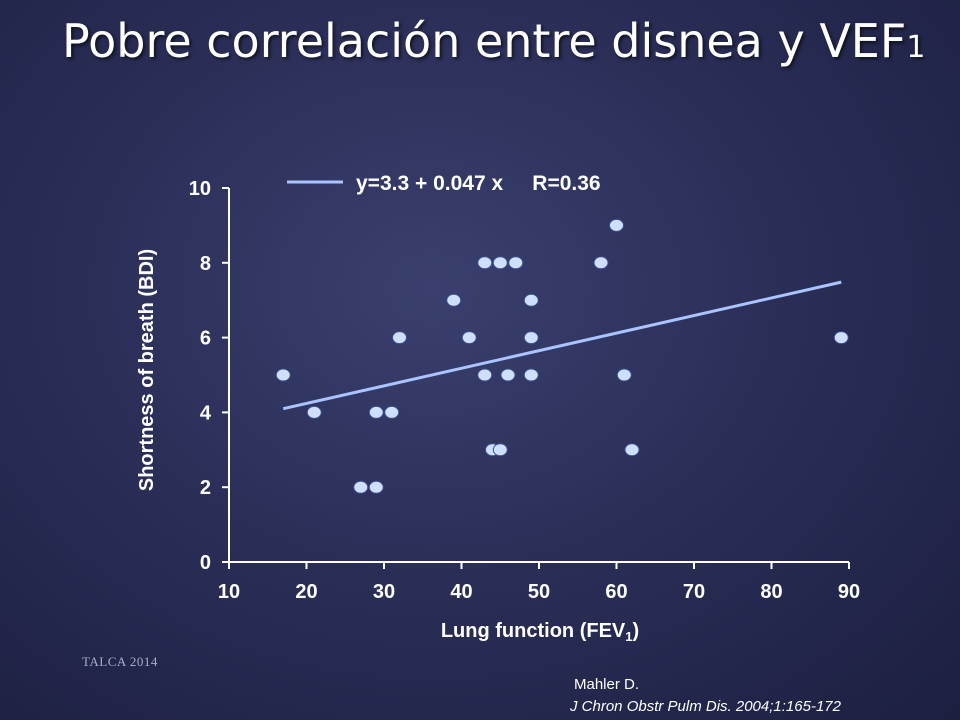 This screenshot has height=720, width=960. I want to click on y-tick-label: 2, so click(205, 488).